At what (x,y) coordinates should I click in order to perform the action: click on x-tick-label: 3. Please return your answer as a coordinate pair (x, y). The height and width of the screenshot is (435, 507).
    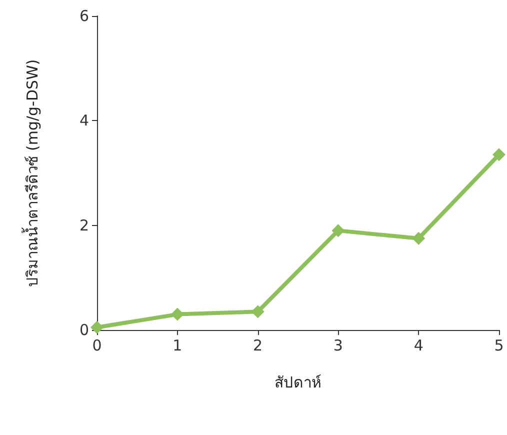
    Looking at the image, I should click on (338, 345).